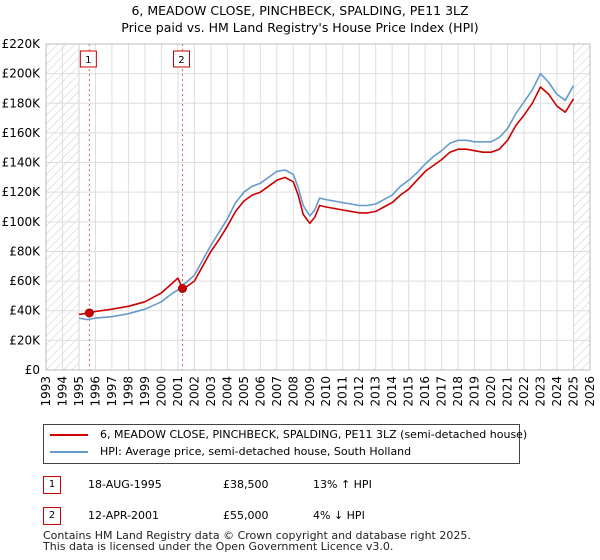 The width and height of the screenshot is (600, 560). I want to click on x-tick-label: 1998, so click(128, 391).